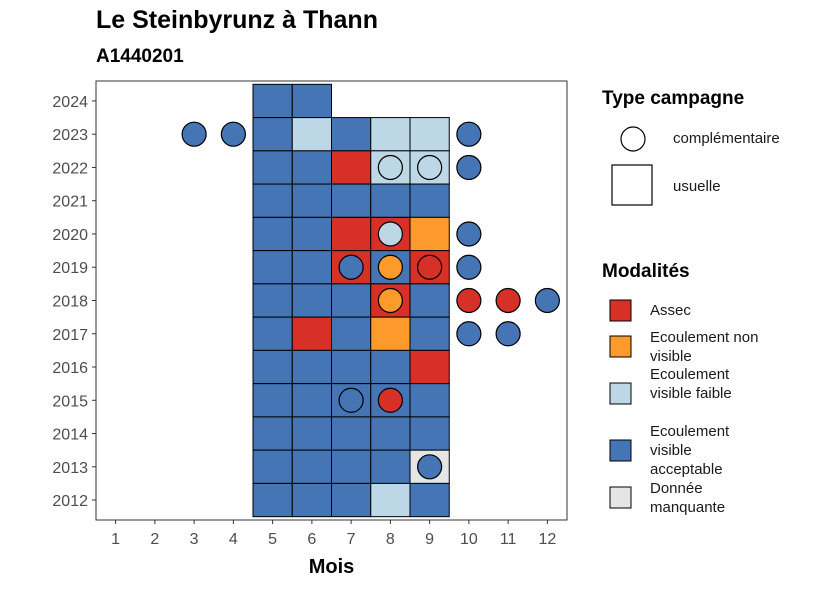 This screenshot has height=590, width=826. I want to click on legend-square-key, so click(633, 188).